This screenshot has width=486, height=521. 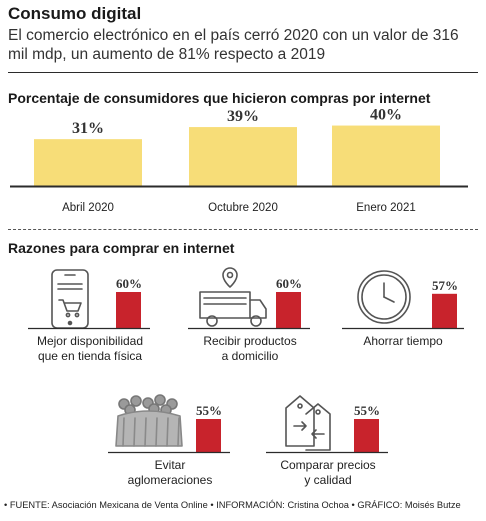 I want to click on reason-label: Mejor disponibilidad que en tienda física, so click(x=90, y=349).